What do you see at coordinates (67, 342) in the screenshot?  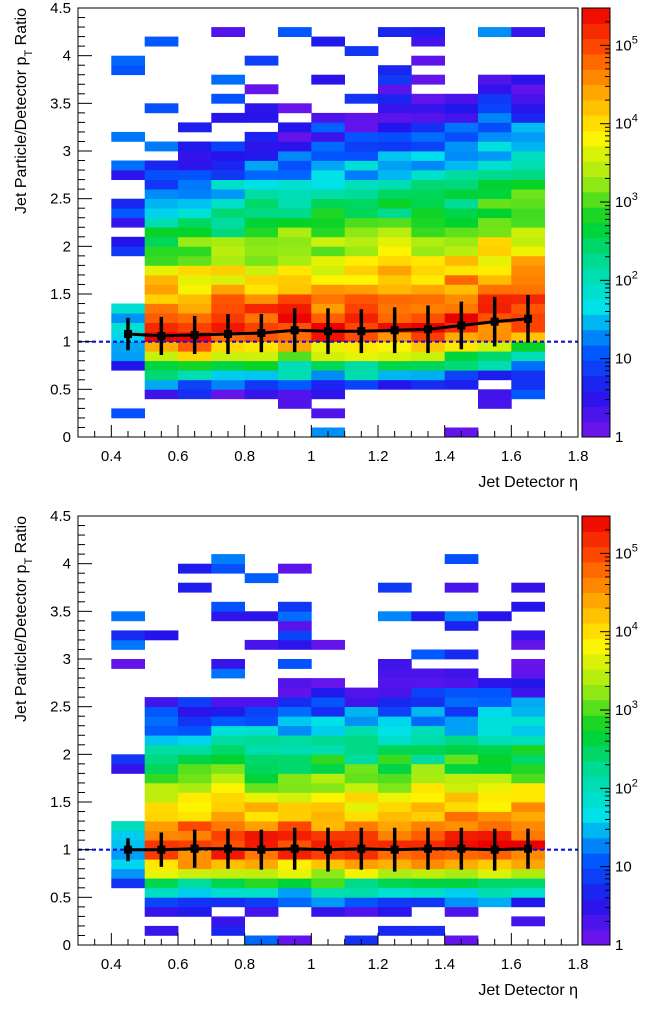 I see `y-tick-label: 1` at bounding box center [67, 342].